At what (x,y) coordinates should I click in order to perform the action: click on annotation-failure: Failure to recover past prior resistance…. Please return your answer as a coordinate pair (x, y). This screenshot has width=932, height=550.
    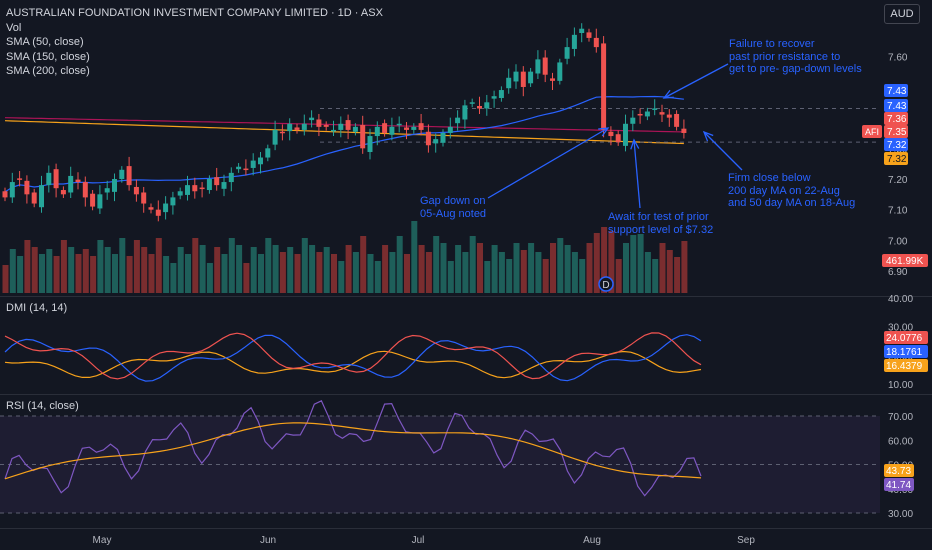
    Looking at the image, I should click on (795, 56).